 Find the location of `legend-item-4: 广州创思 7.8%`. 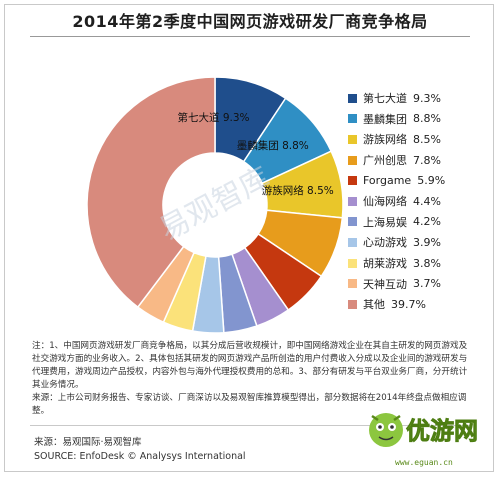

legend-item-4: 广州创思 7.8% is located at coordinates (420, 160).